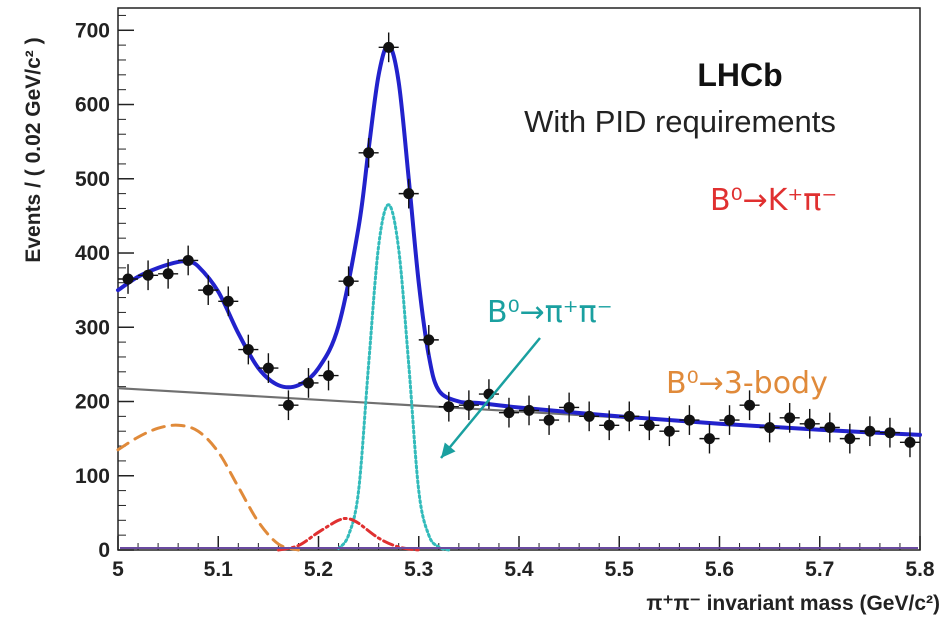  I want to click on x-tick-label: 5.8, so click(920, 569).